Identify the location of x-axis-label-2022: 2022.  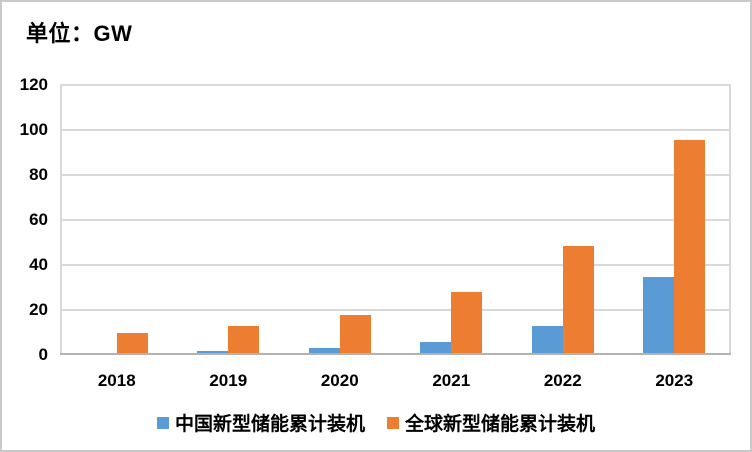
(562, 380).